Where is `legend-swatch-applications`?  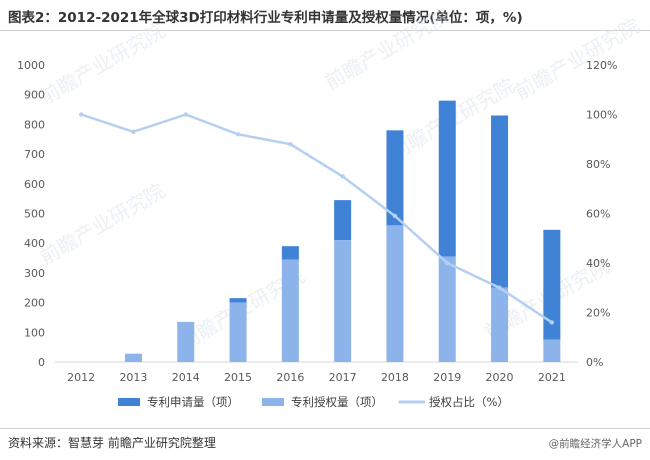 legend-swatch-applications is located at coordinates (129, 402).